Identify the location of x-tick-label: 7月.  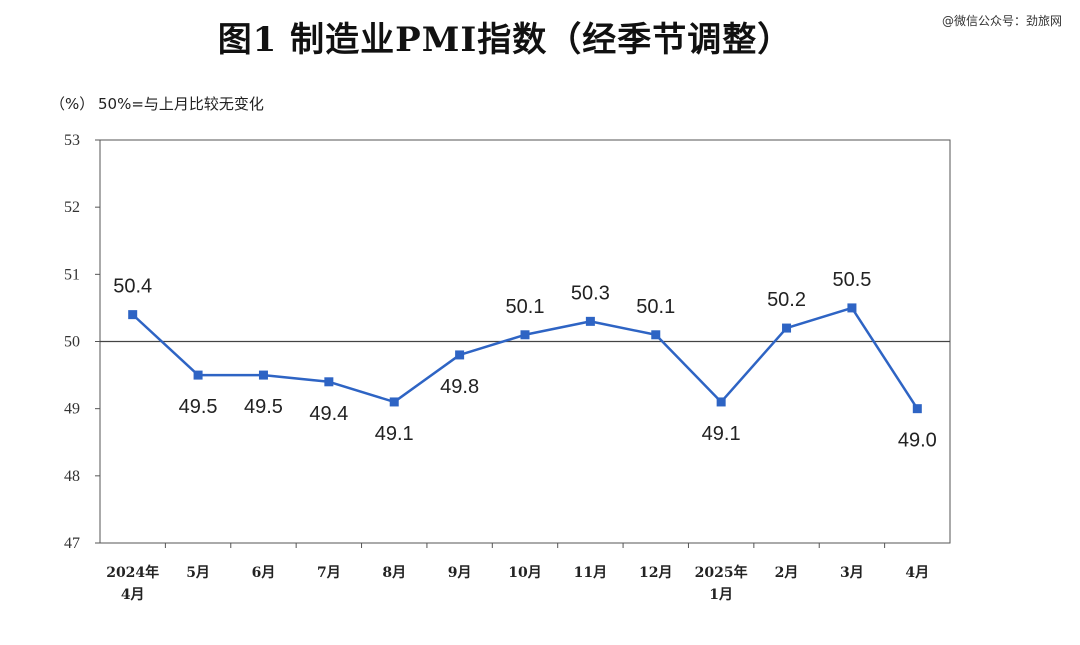
(329, 573).